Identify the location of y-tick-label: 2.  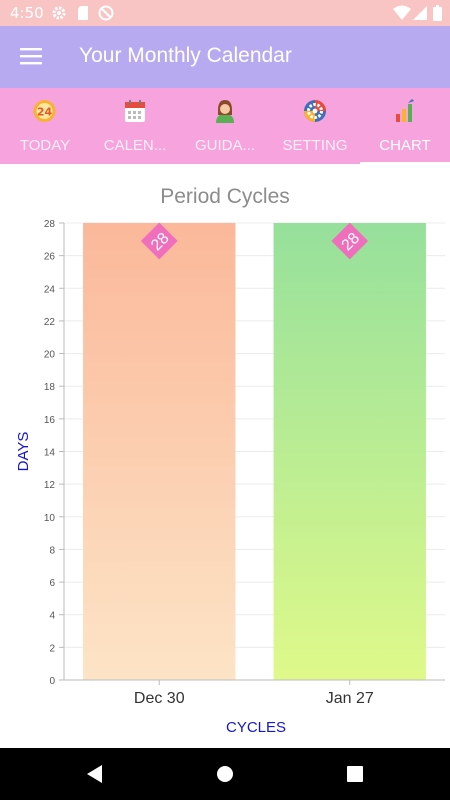
(52, 648).